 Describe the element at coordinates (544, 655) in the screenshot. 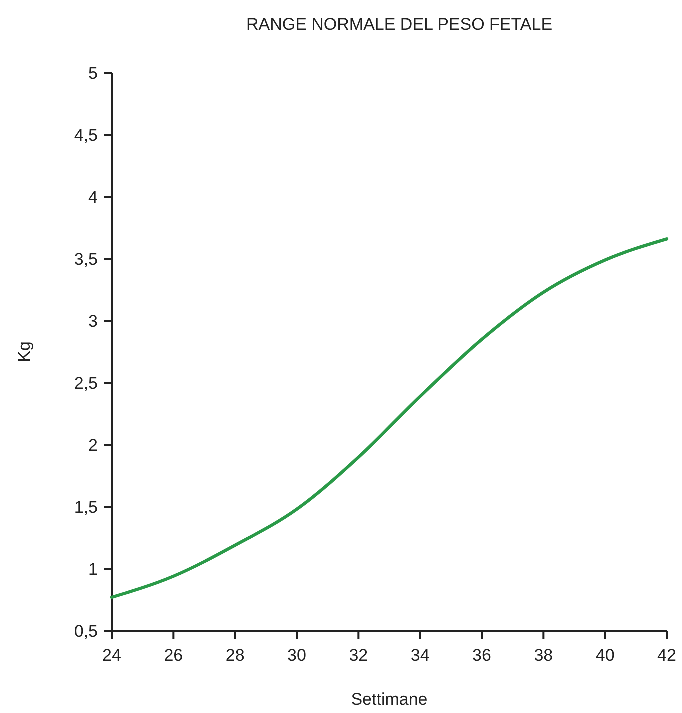

I see `x-tick-label: 38` at that location.